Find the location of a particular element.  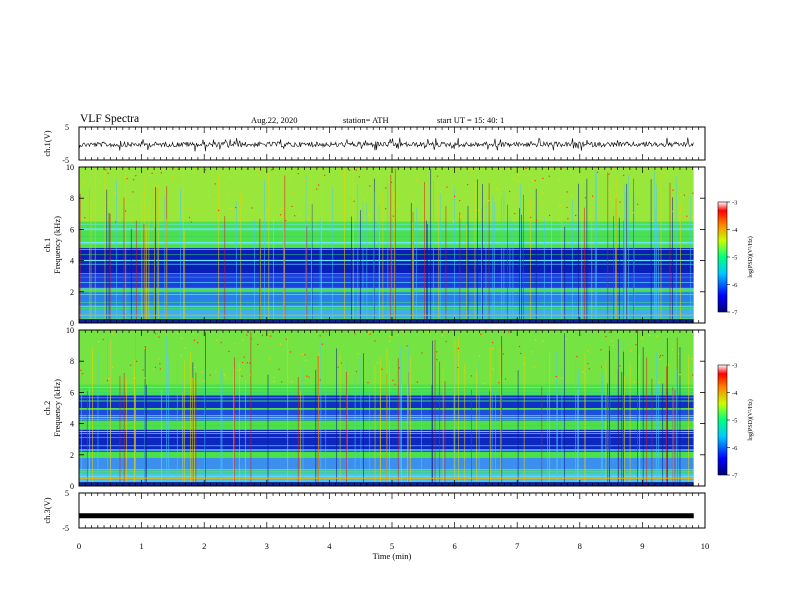

ylabel-ch1-waveform: ch.1(V) is located at coordinates (47, 143).